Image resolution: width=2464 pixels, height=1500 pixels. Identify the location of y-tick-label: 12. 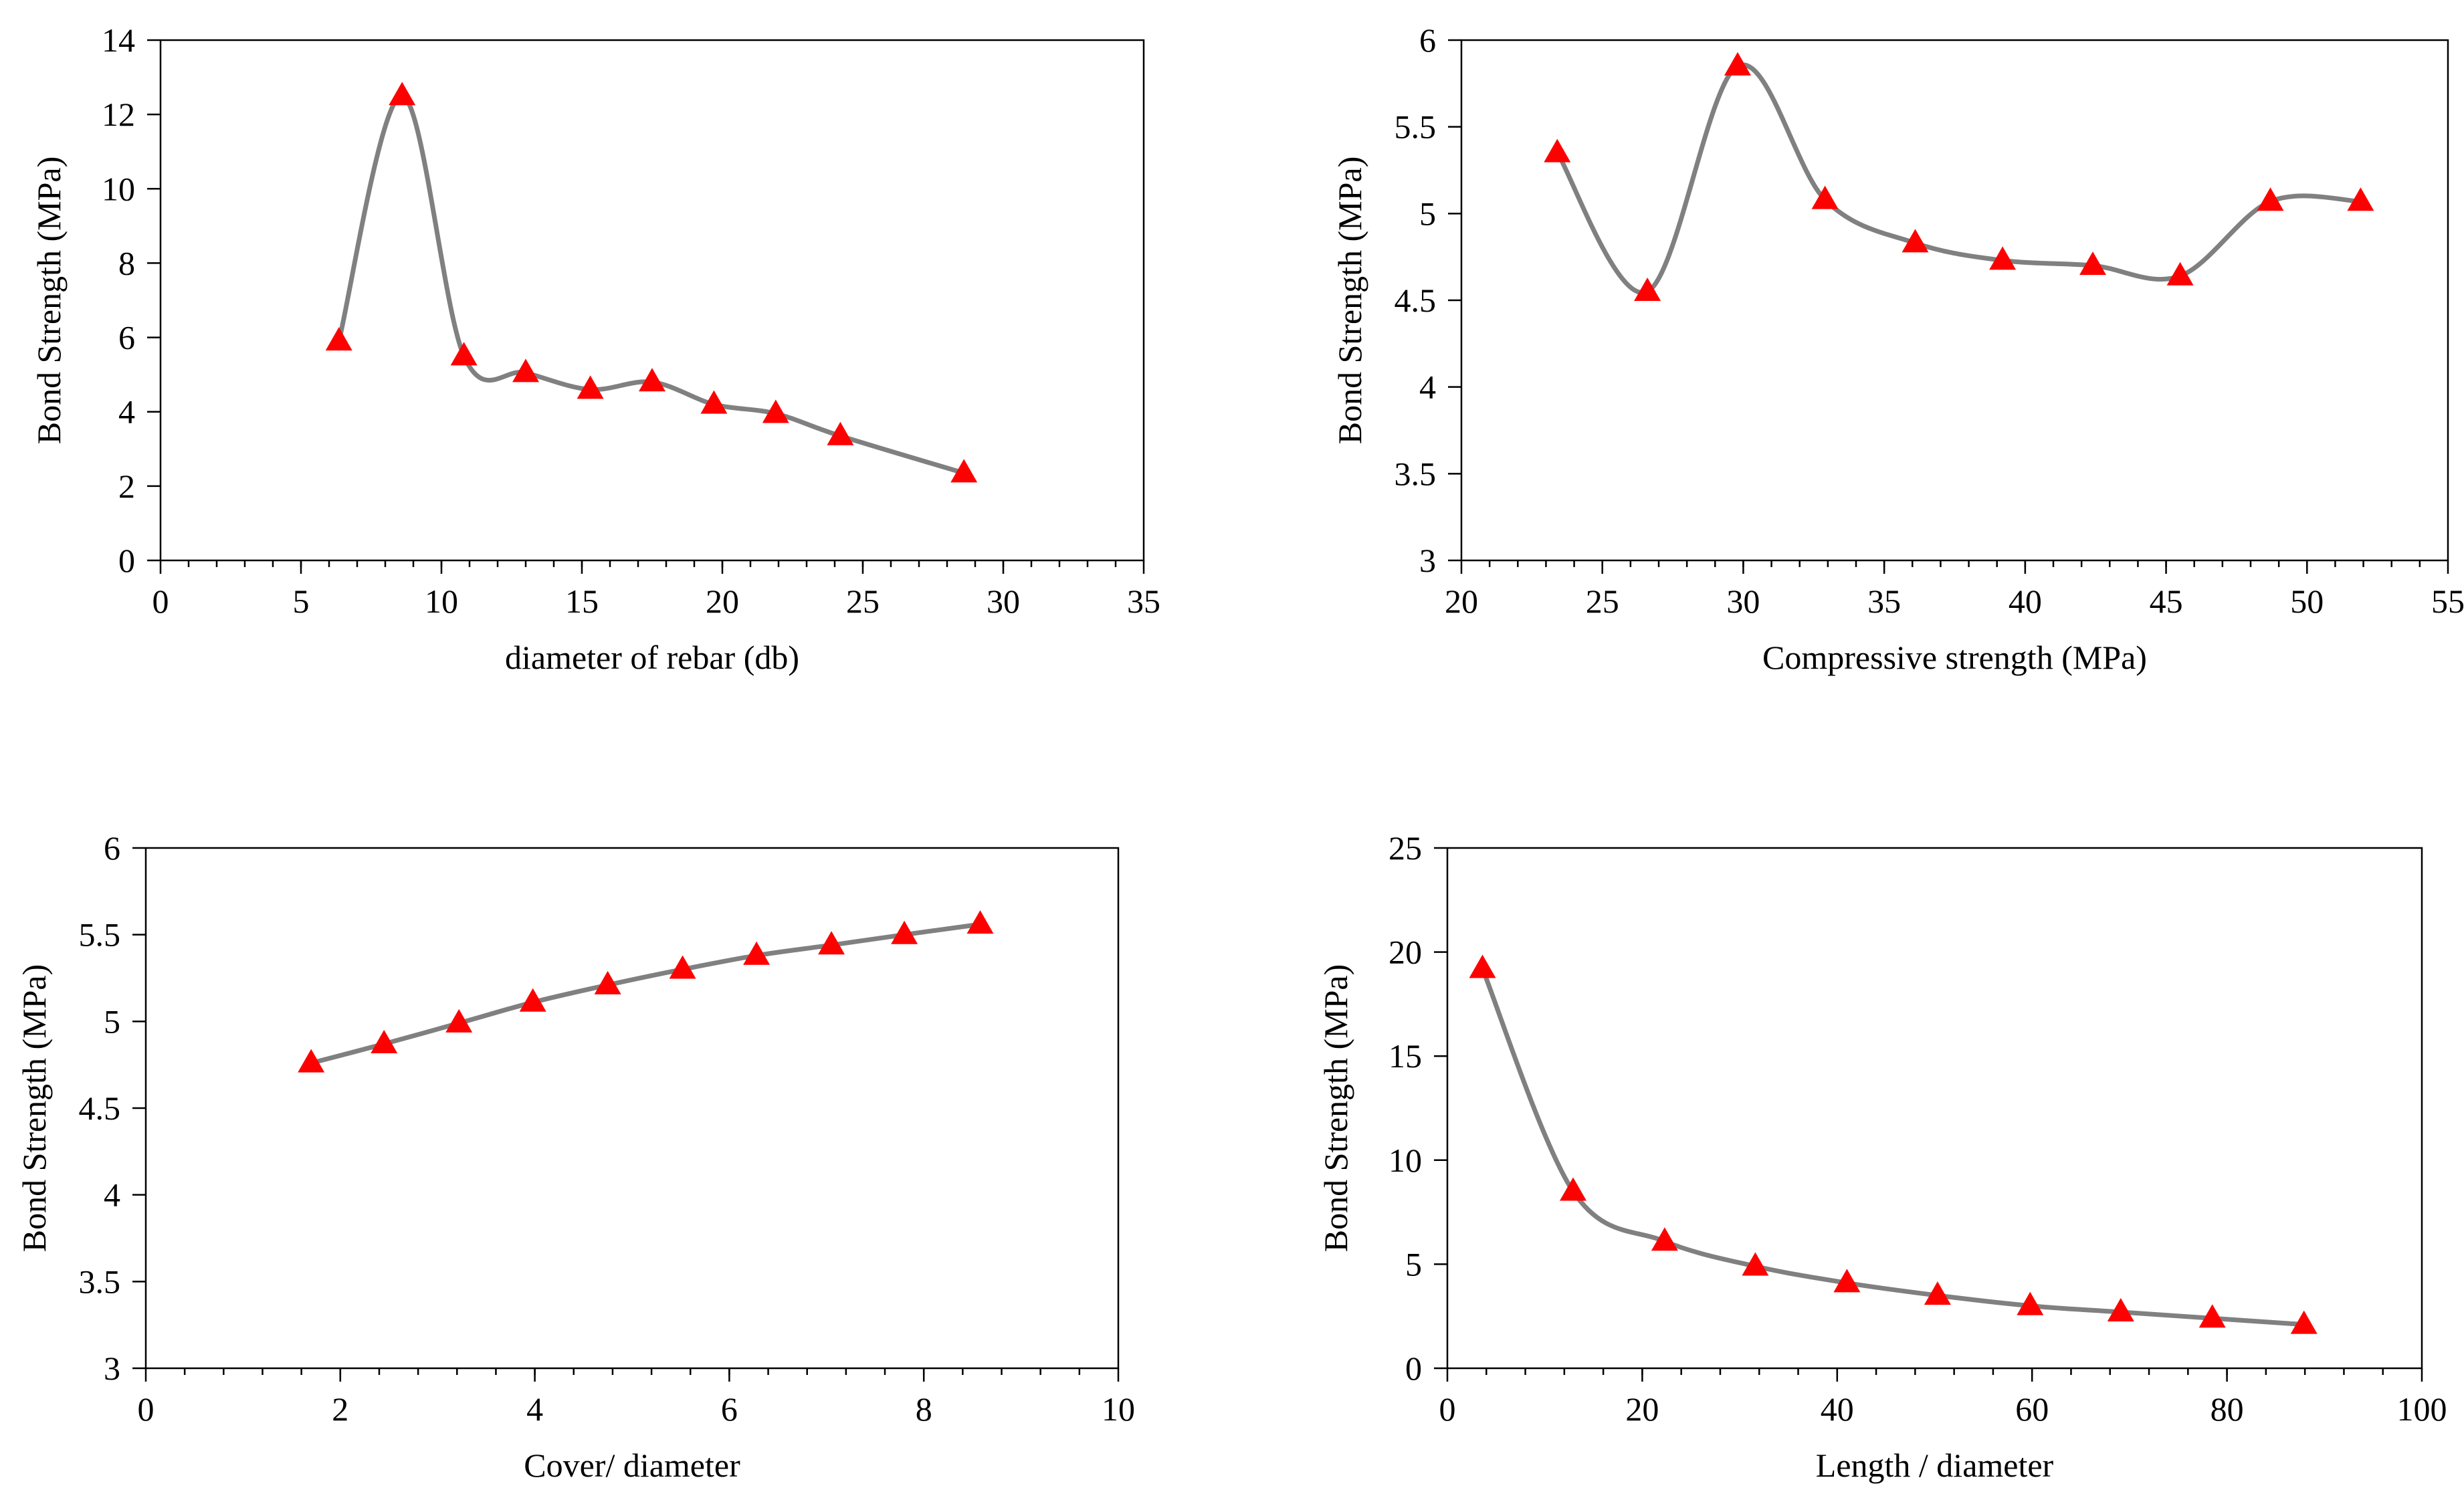
(118, 114).